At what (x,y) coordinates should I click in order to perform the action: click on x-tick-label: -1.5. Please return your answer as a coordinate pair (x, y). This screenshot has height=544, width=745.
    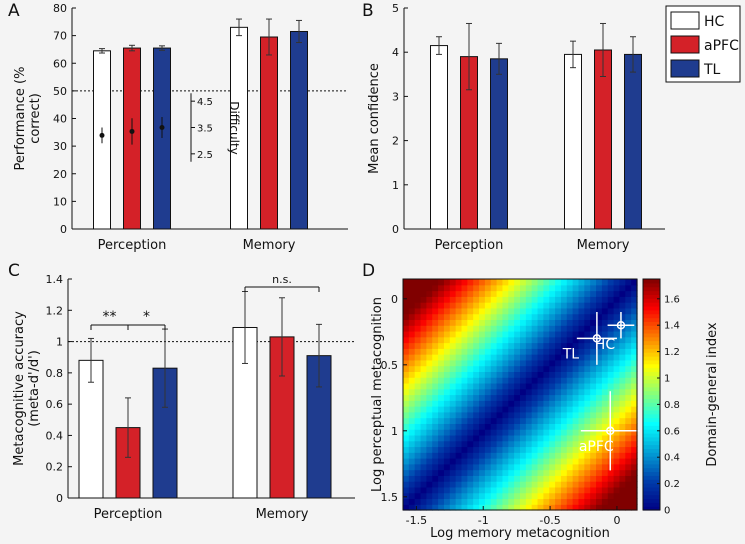
    Looking at the image, I should click on (416, 520).